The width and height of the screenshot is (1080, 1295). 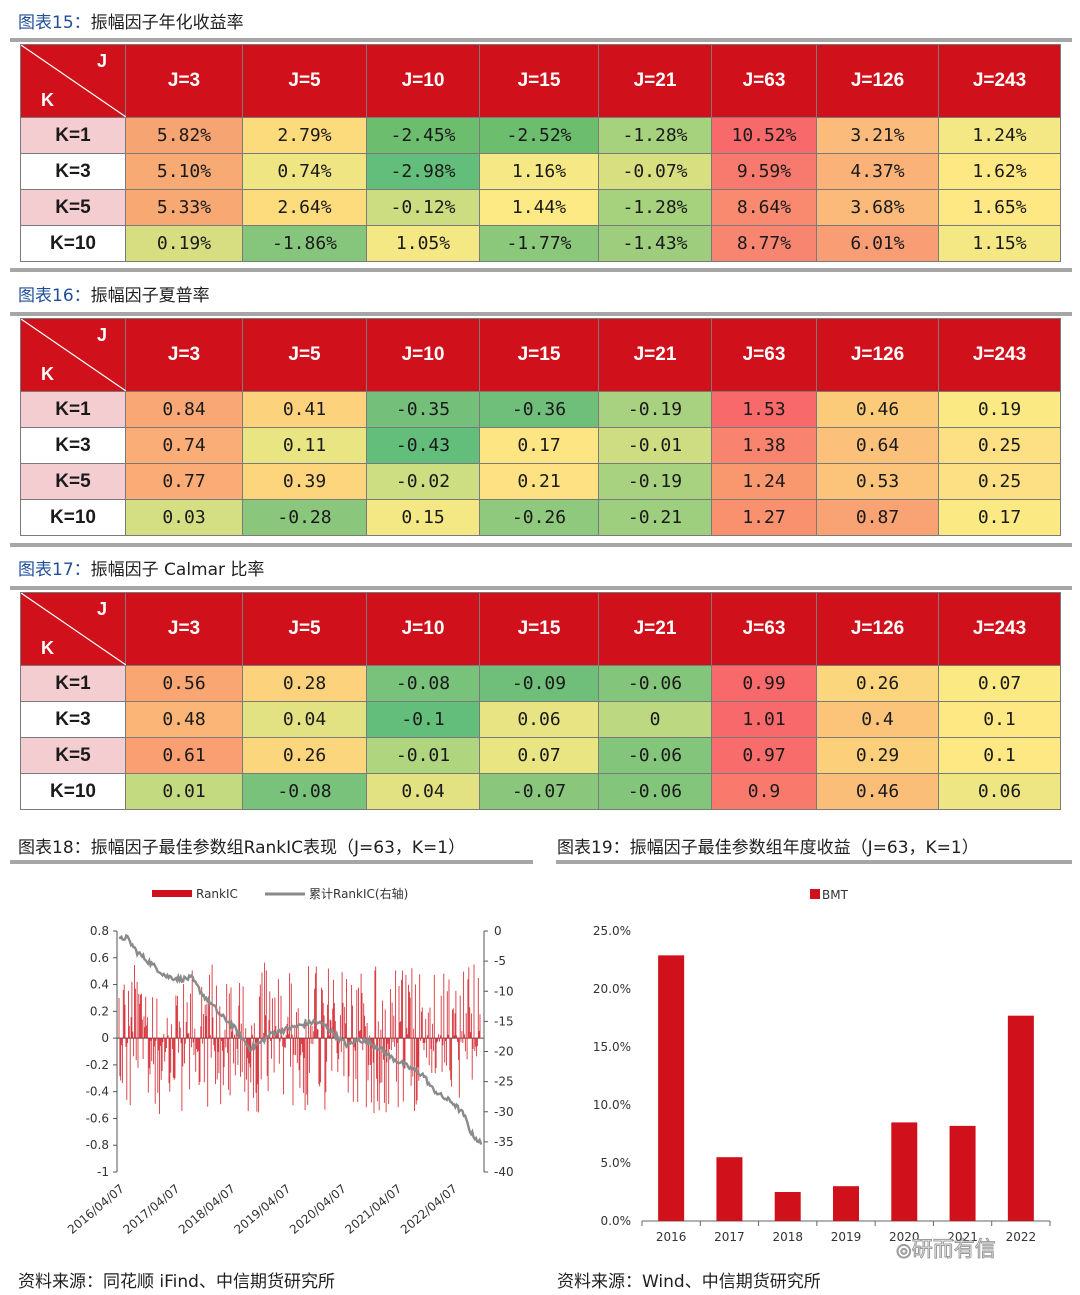 What do you see at coordinates (655, 171) in the screenshot?
I see `table-cell: -0.07%` at bounding box center [655, 171].